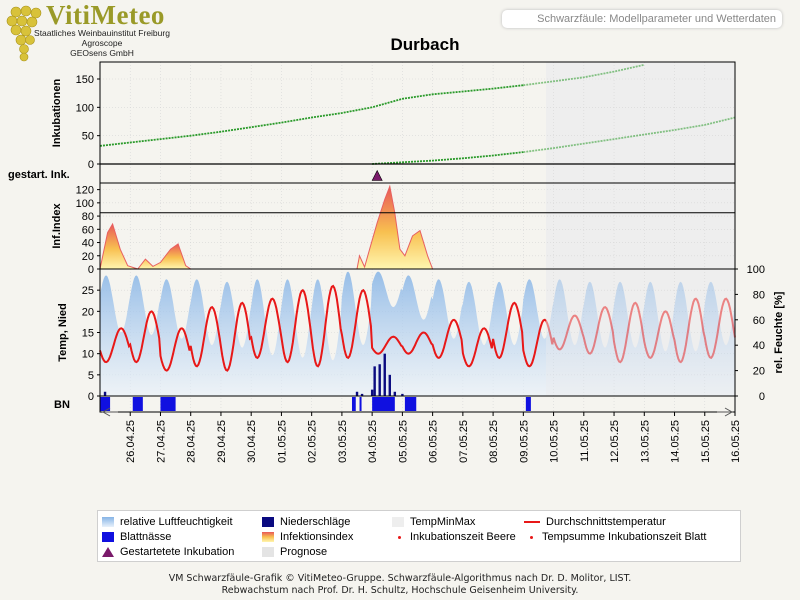  What do you see at coordinates (146, 537) in the screenshot?
I see `legend-label: Blattnässe` at bounding box center [146, 537].